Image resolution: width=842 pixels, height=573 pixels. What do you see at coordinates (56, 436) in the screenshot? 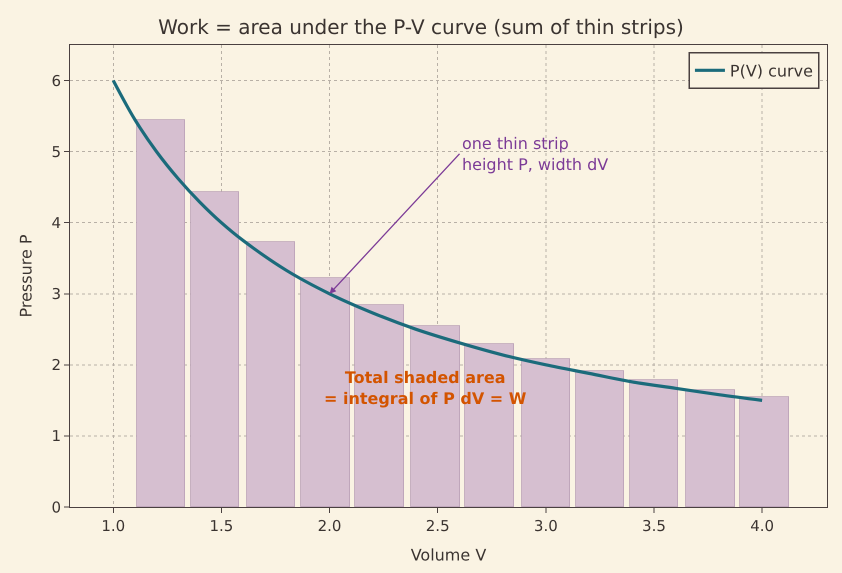
I see `y-tick-label: 1` at bounding box center [56, 436].